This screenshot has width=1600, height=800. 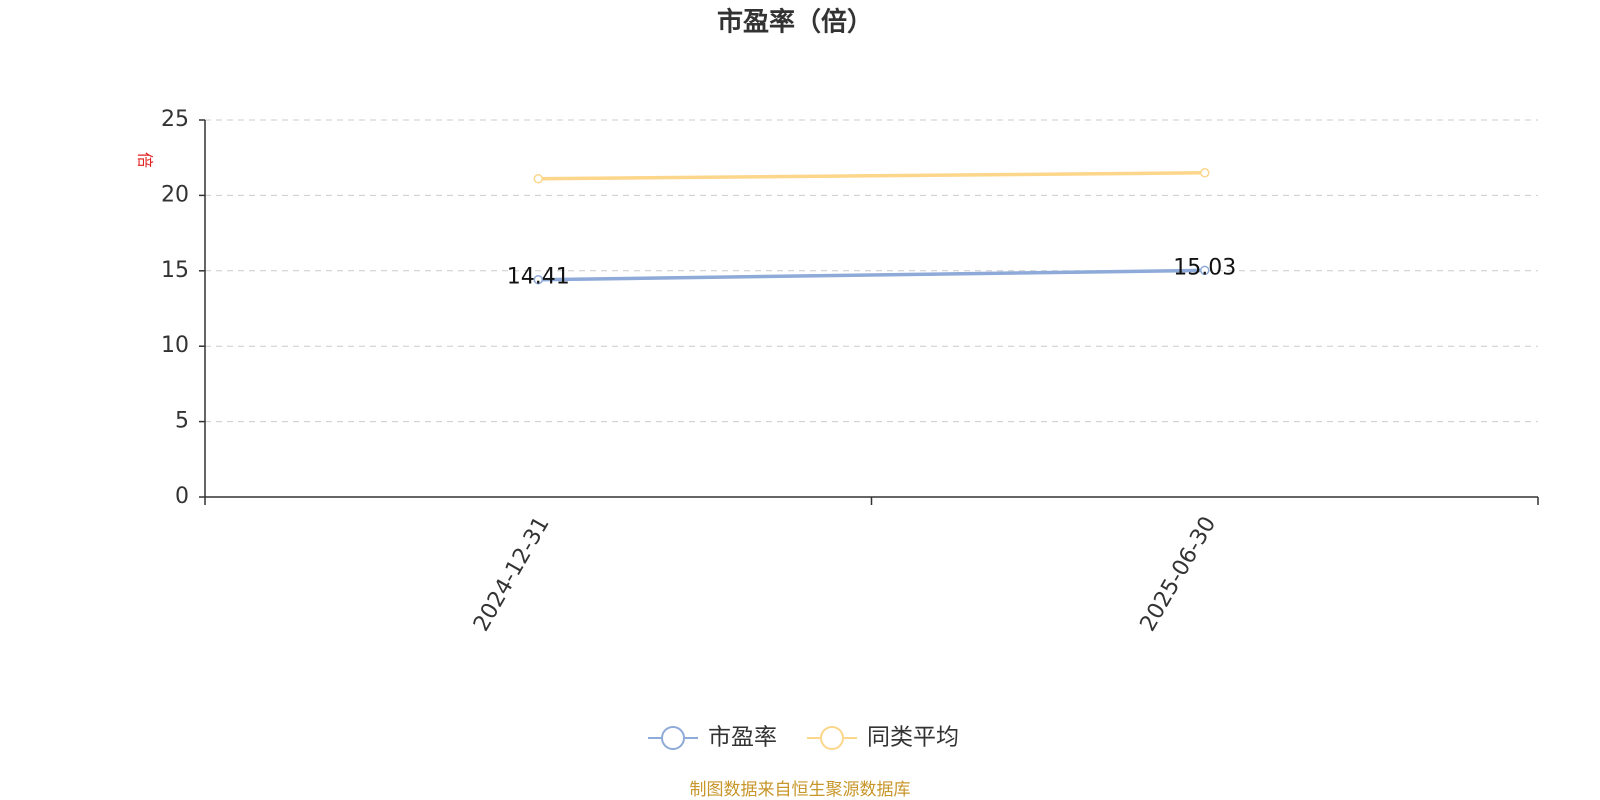 I want to click on y-tick-label: 15, so click(x=175, y=270).